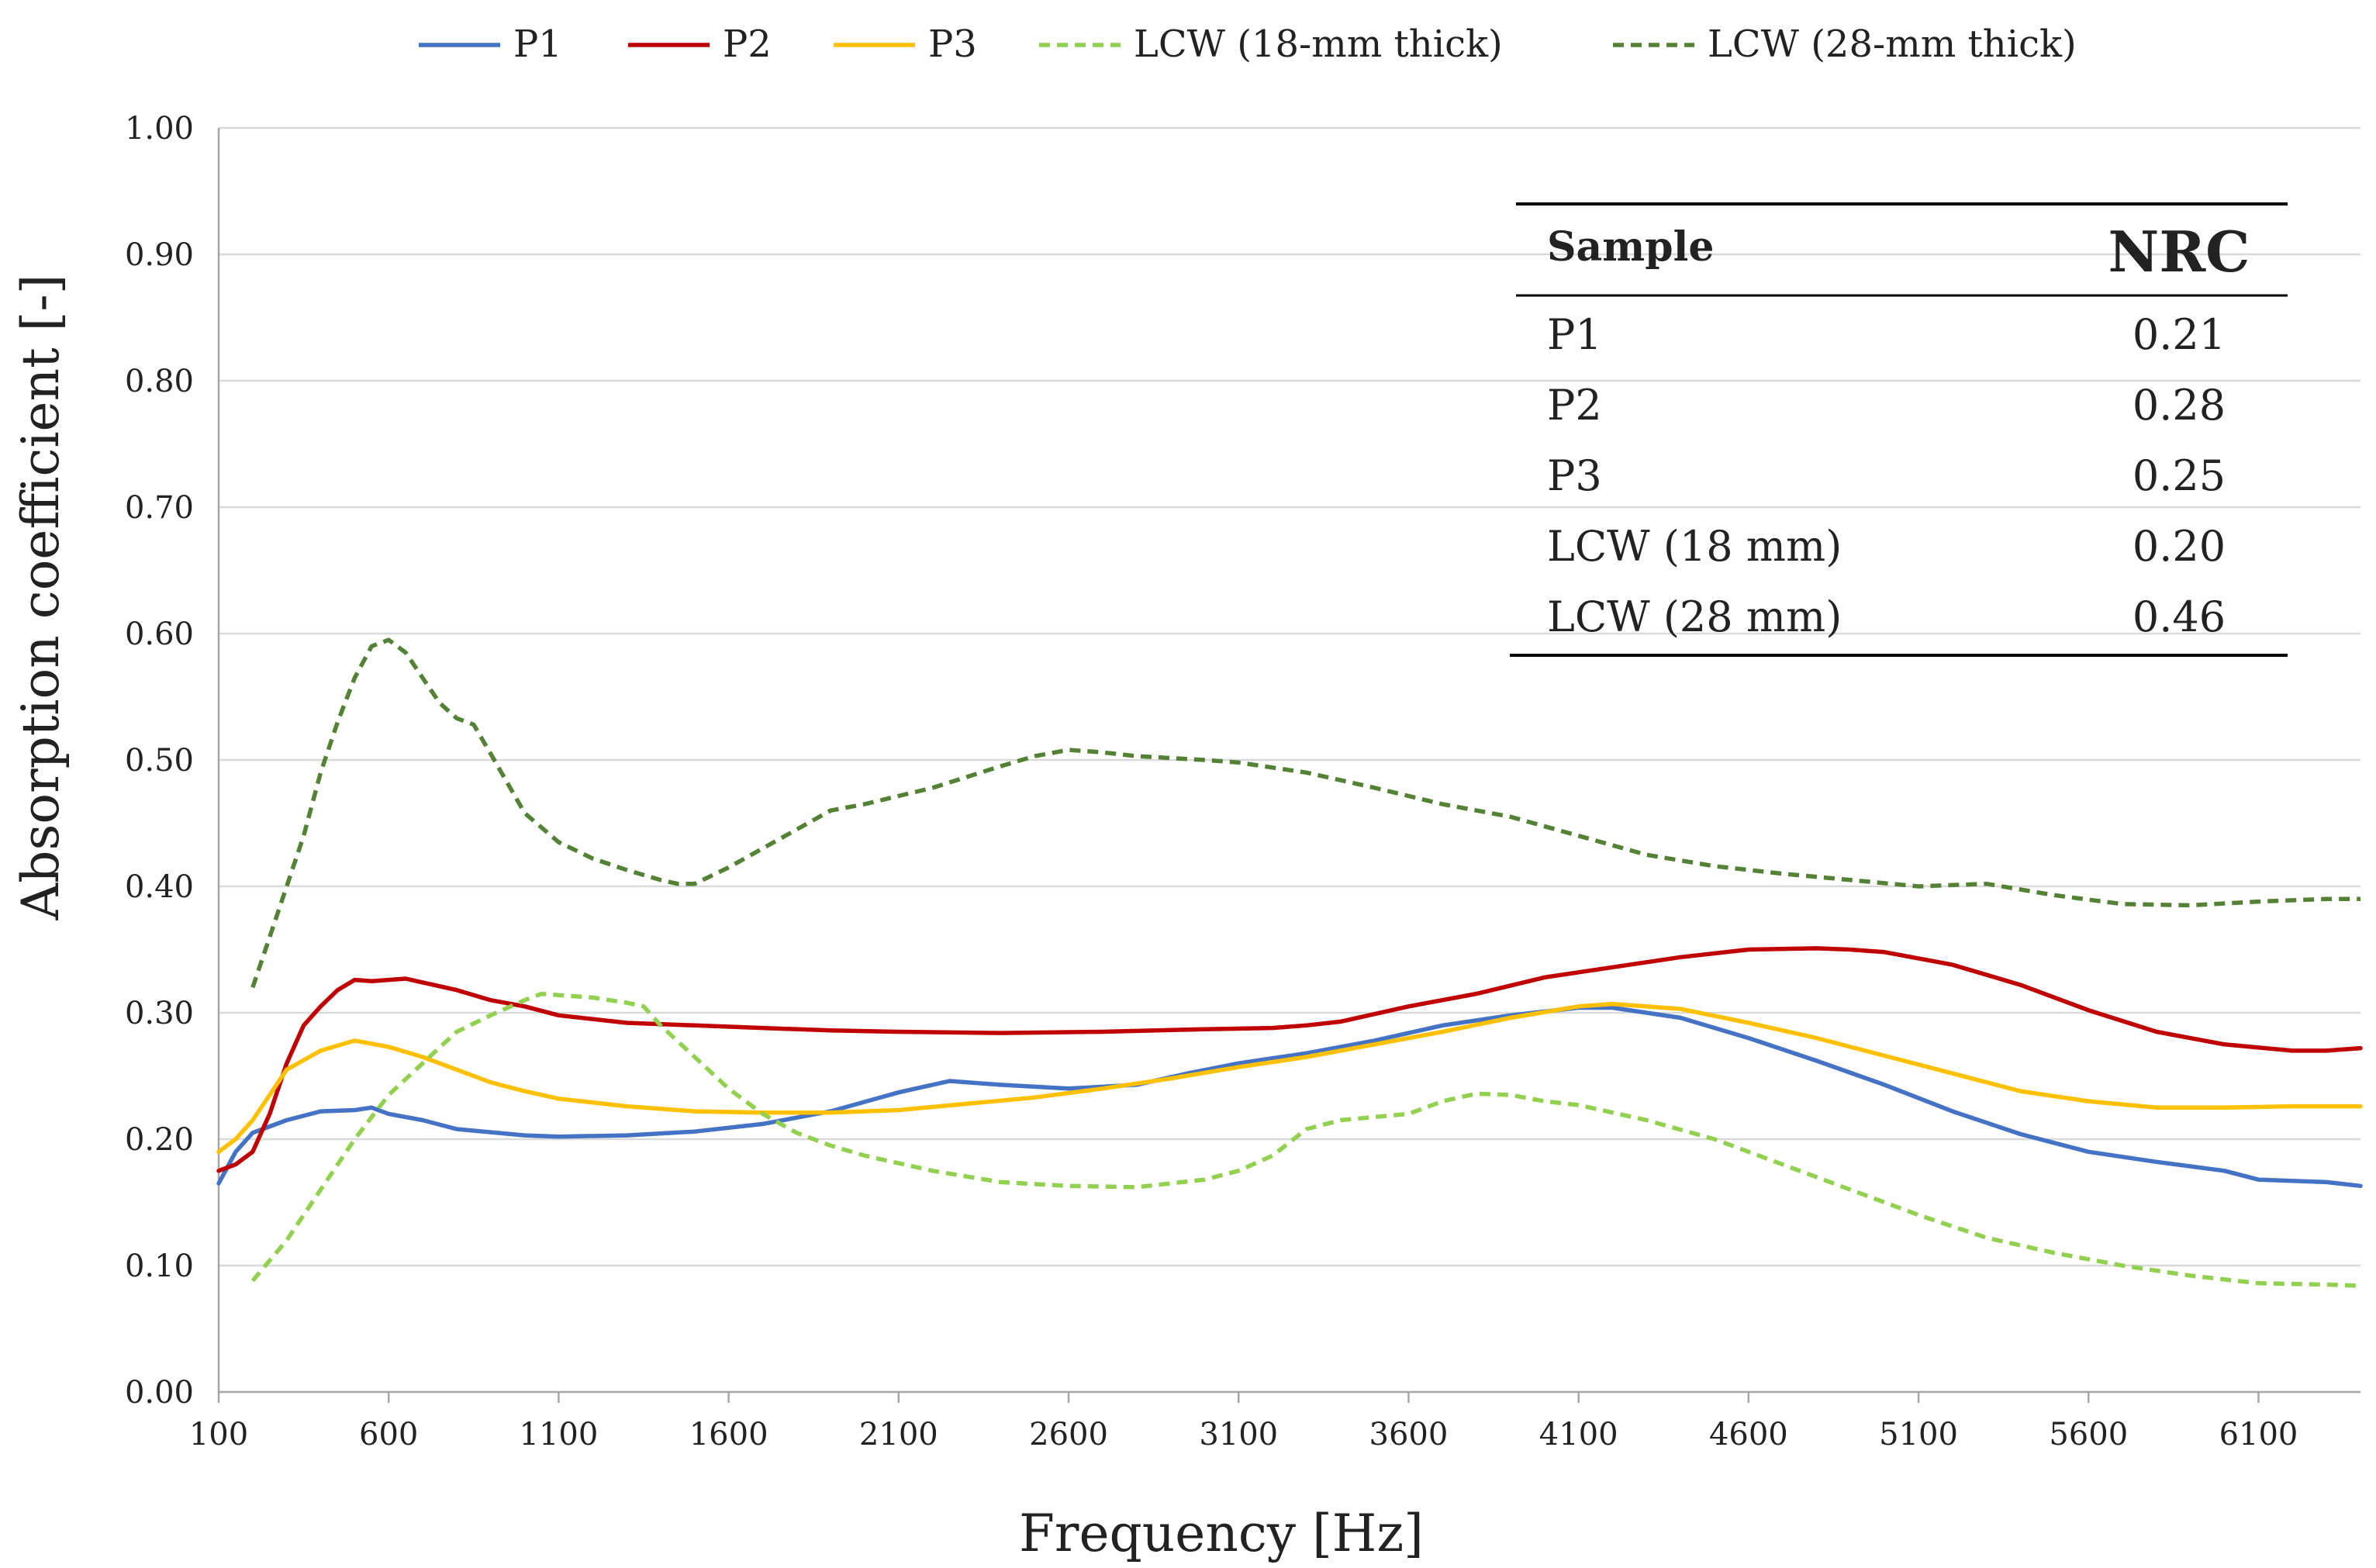  I want to click on table-cell-sample: P1, so click(1574, 334).